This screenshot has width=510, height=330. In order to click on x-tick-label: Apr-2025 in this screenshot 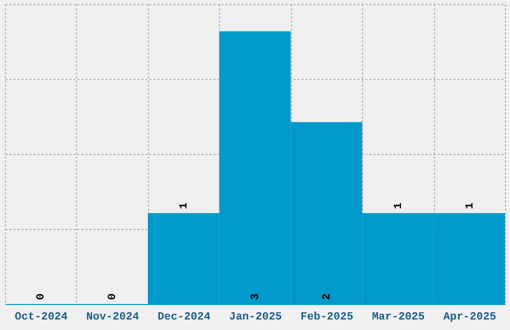, I will do `click(470, 318)`.